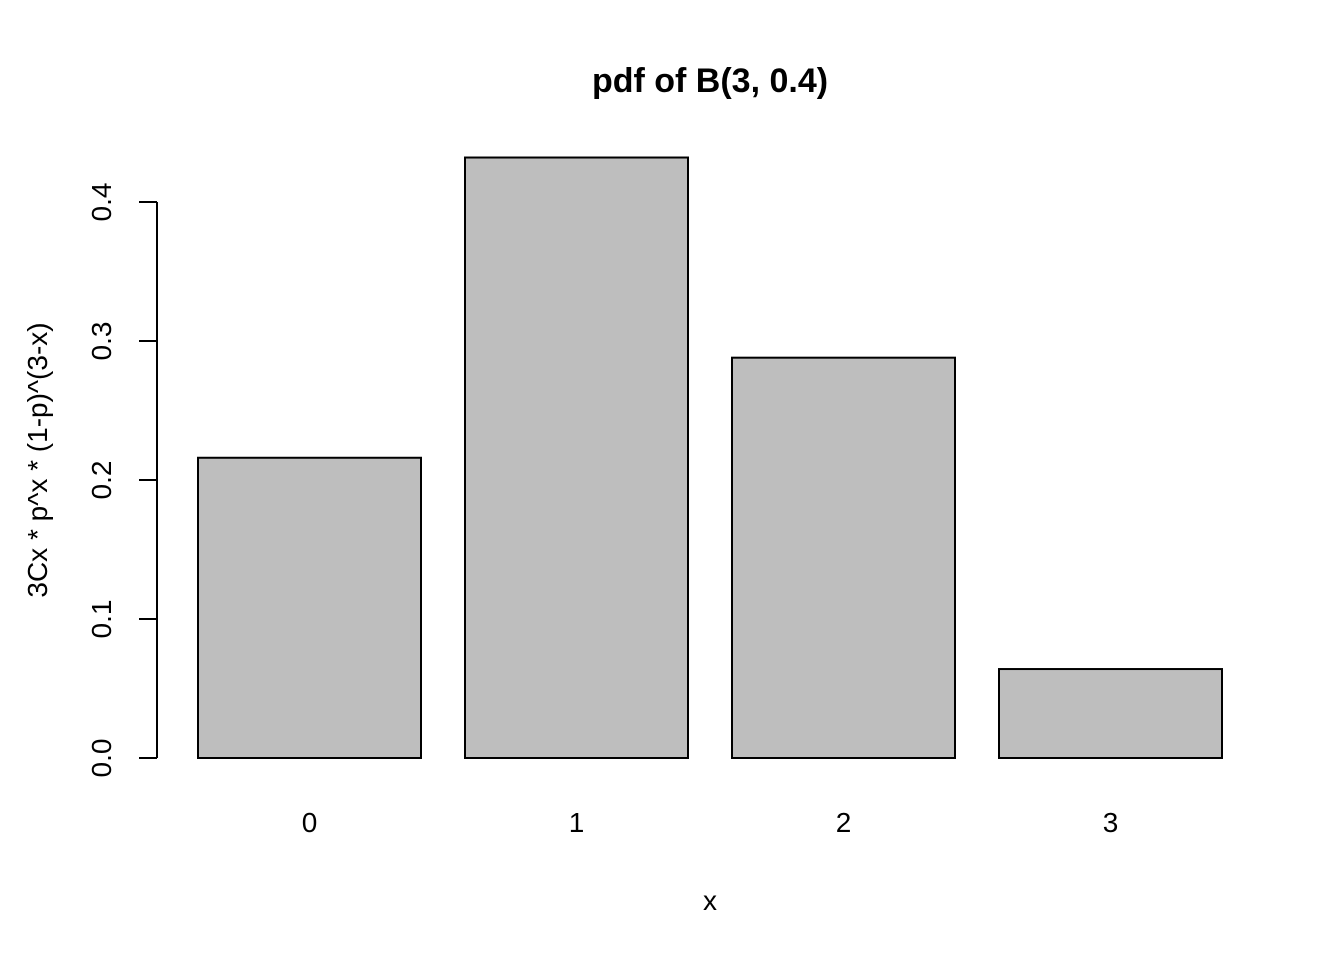  What do you see at coordinates (710, 81) in the screenshot?
I see `chart-title: pdf of B(3, 0.4)` at bounding box center [710, 81].